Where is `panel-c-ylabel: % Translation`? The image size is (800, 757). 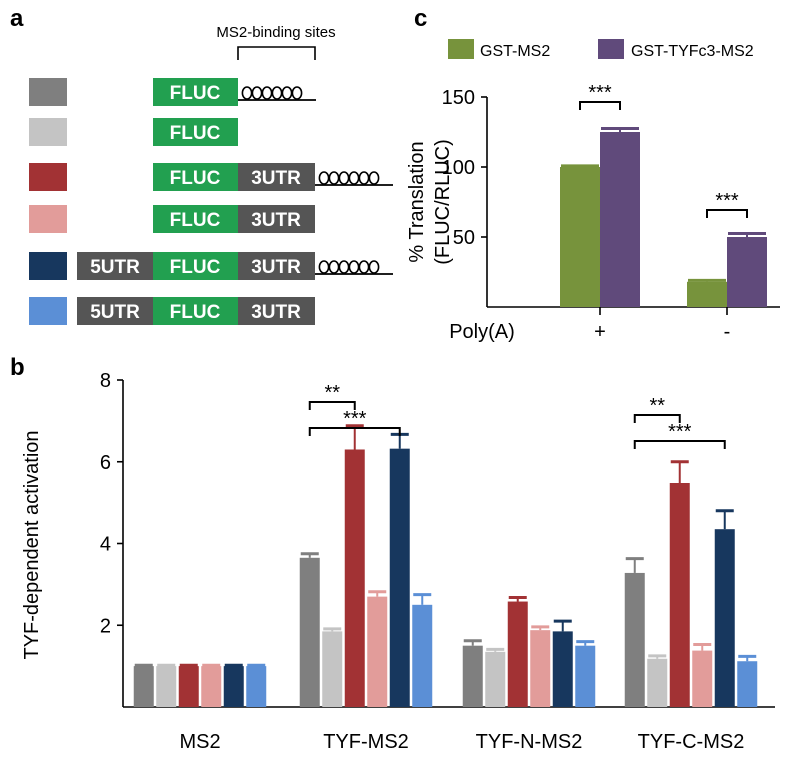 panel-c-ylabel: % Translation is located at coordinates (417, 201).